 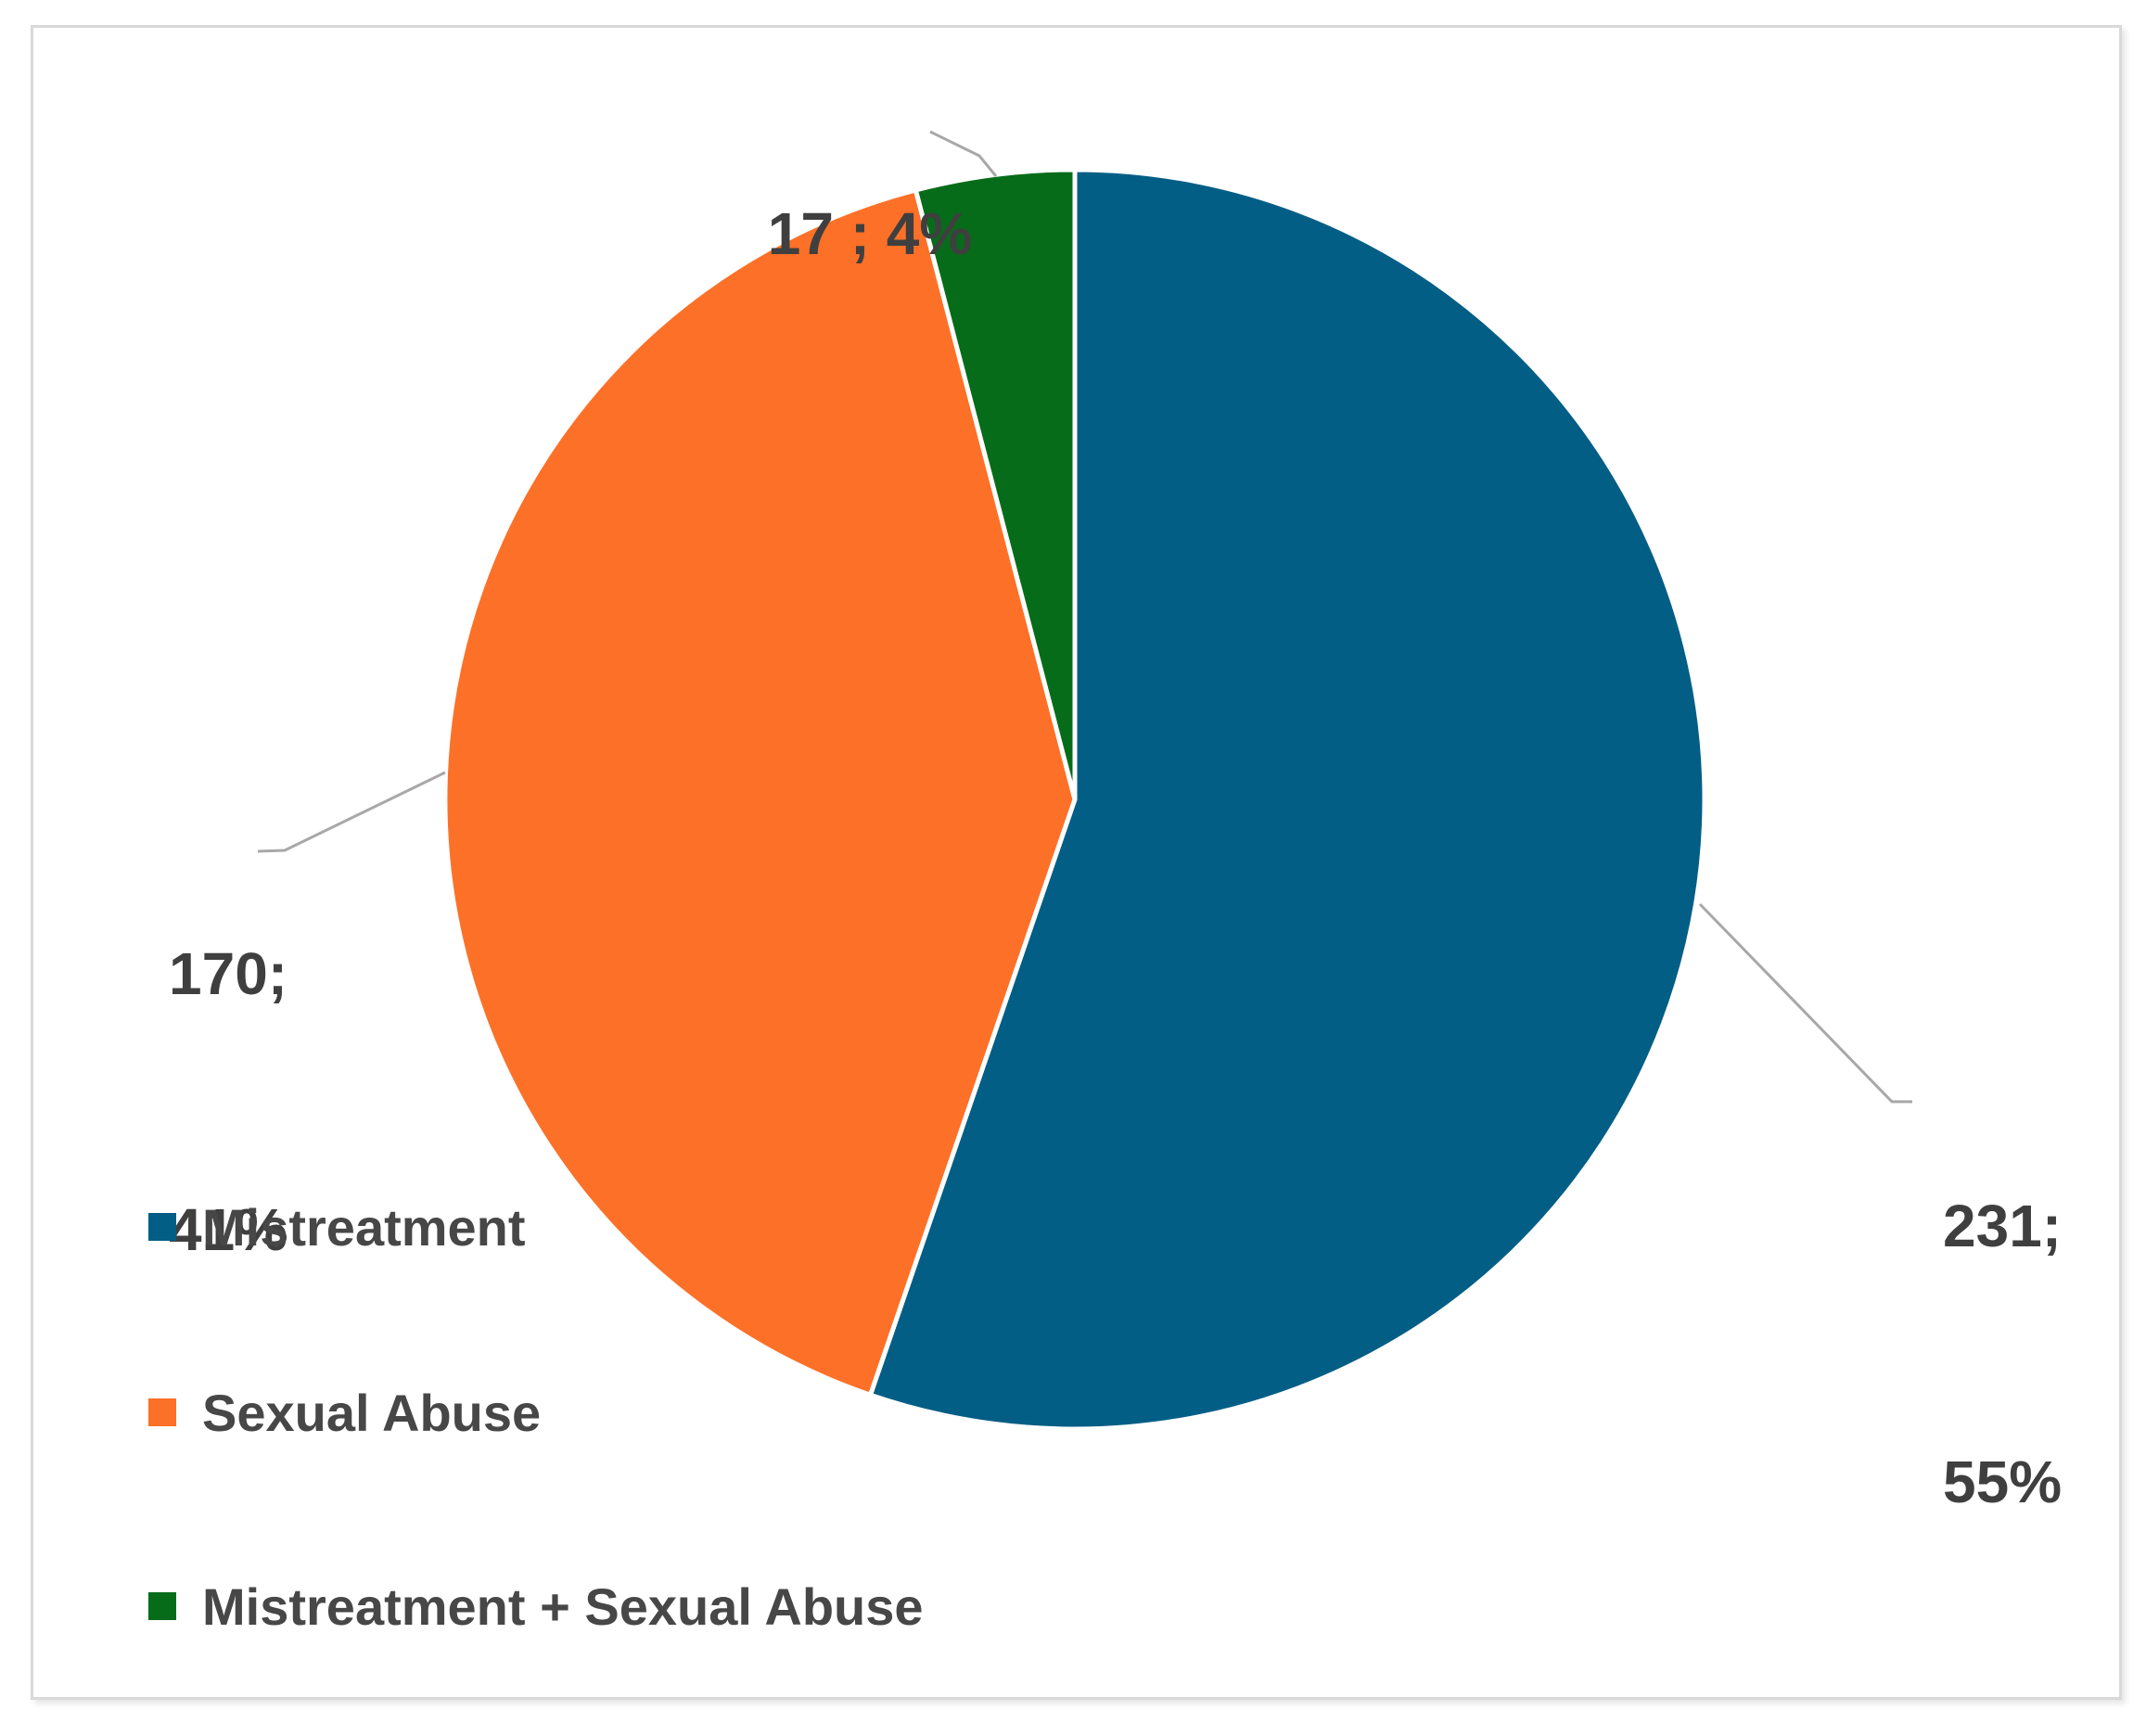 I want to click on data-label-percent: 41%, so click(x=228, y=1229).